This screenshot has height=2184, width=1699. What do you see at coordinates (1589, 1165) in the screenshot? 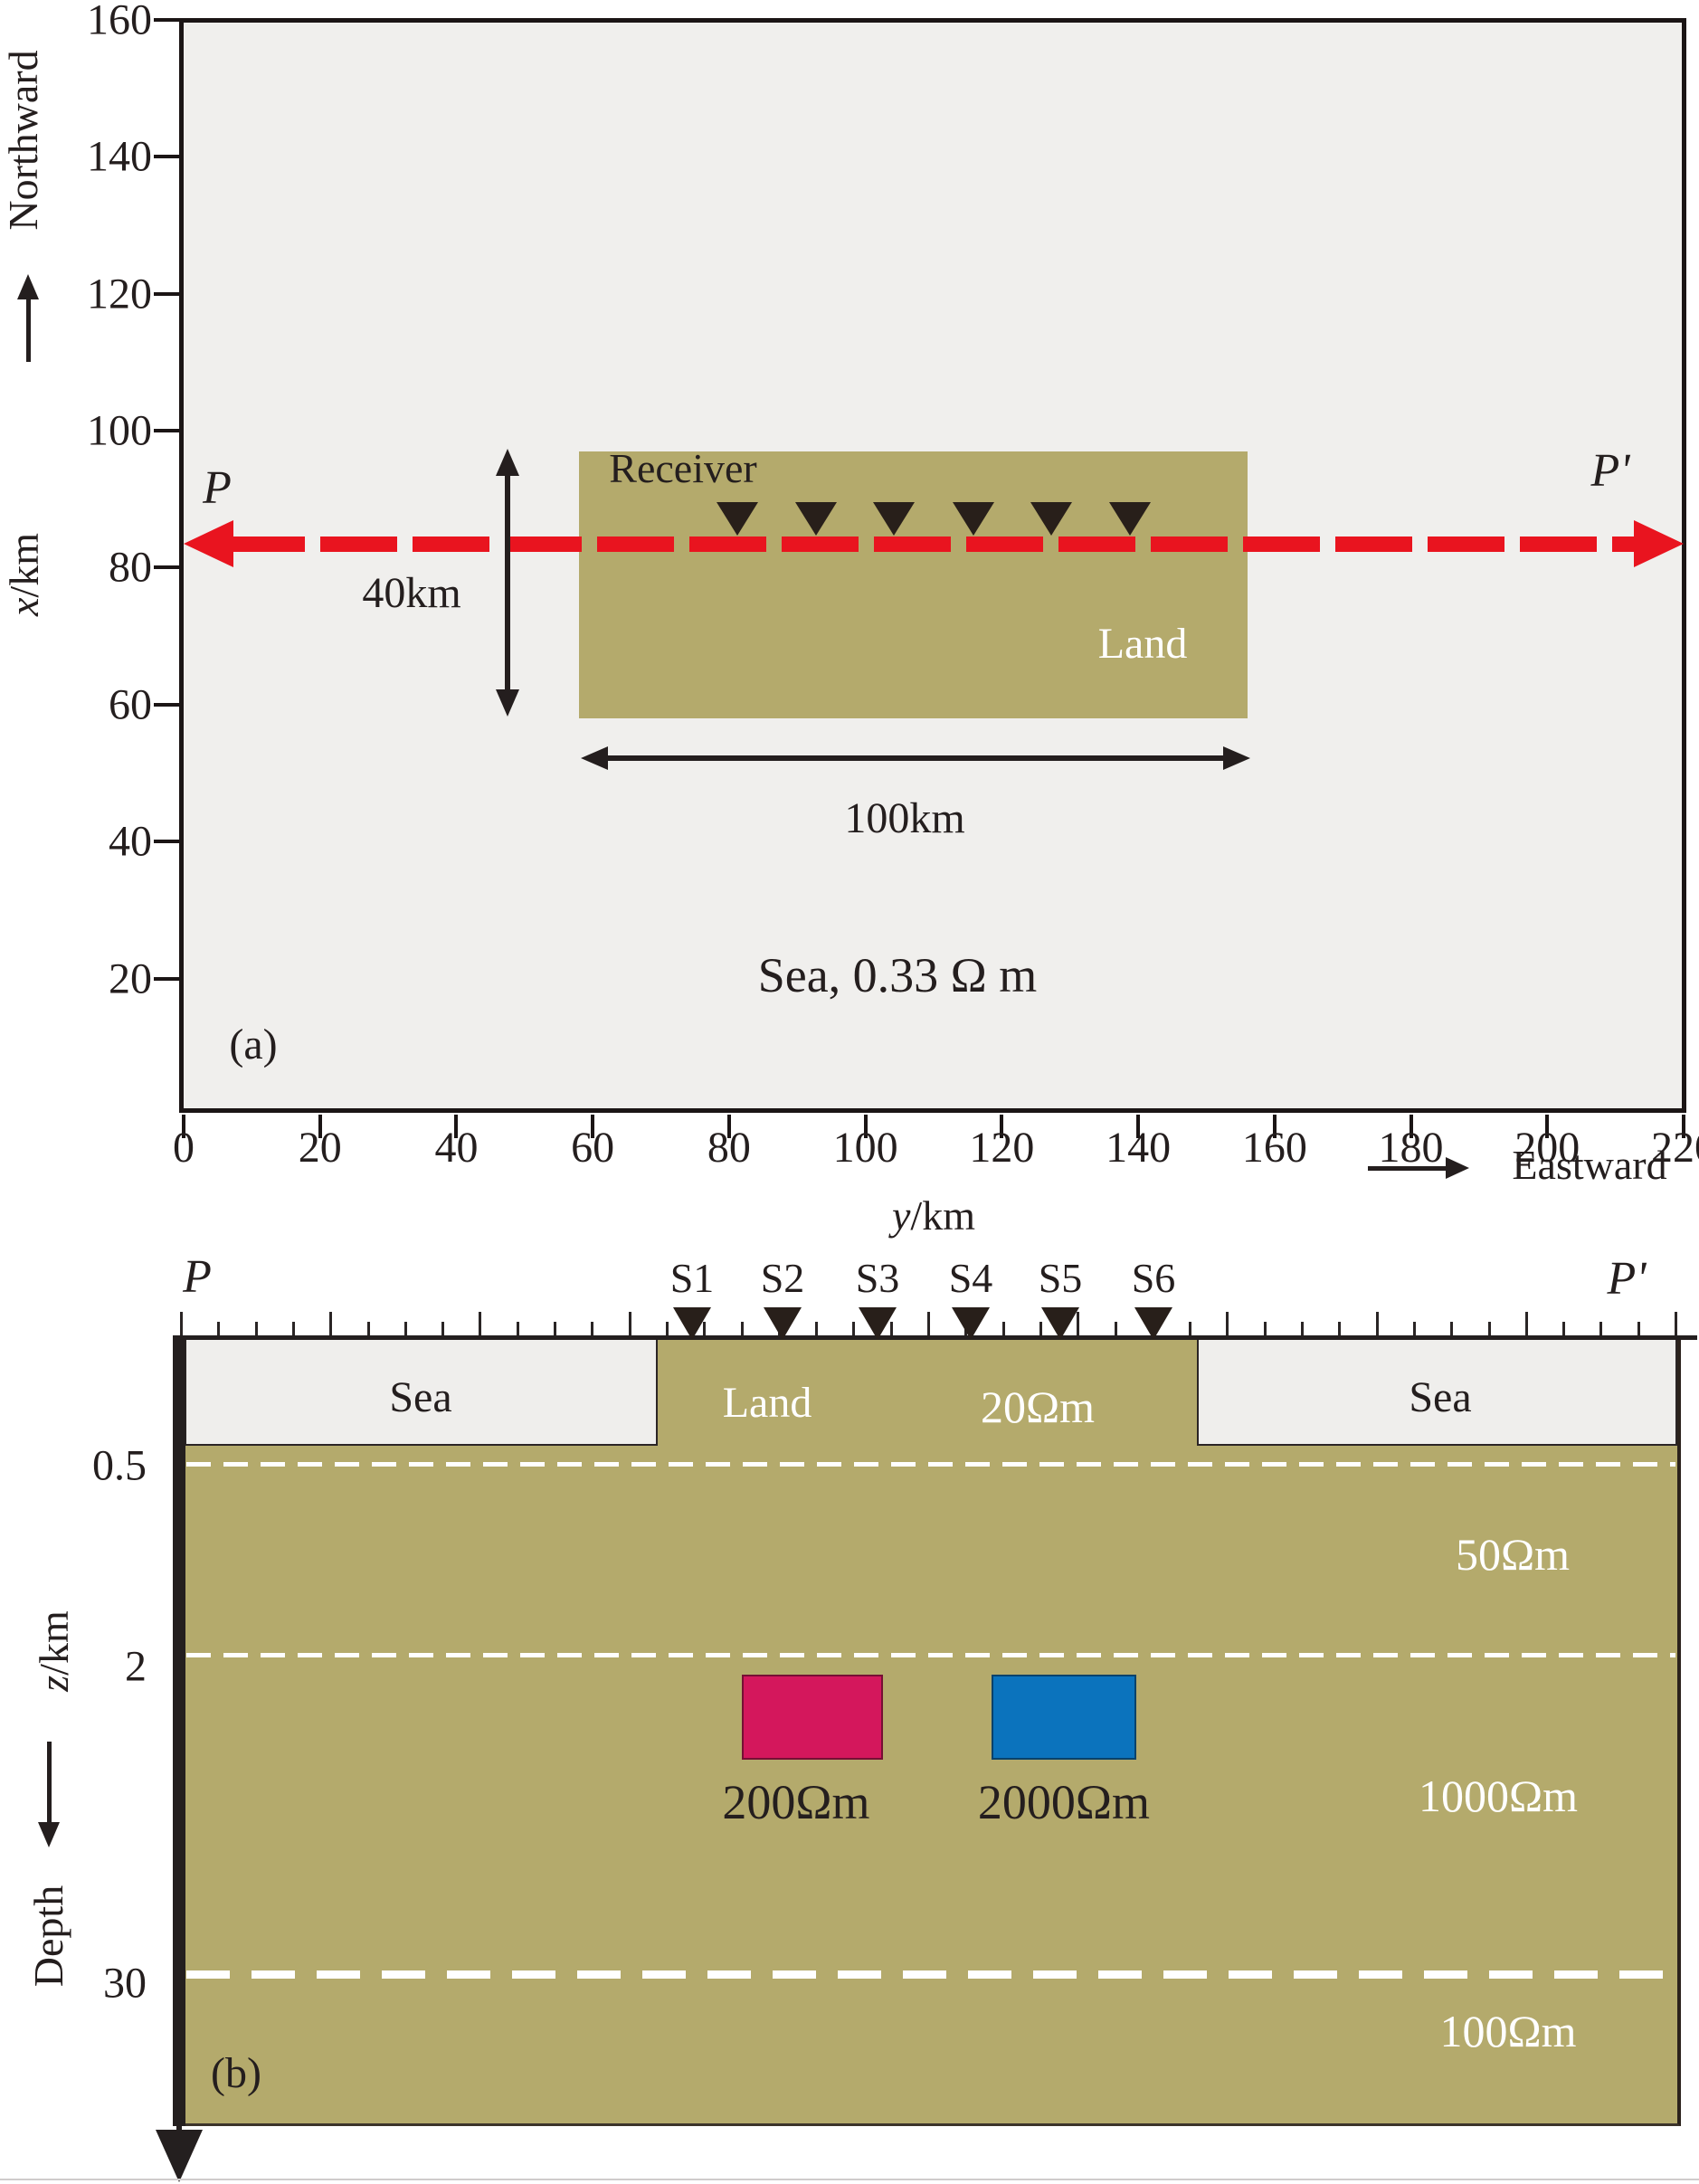
I see `x-axis-direction-label: Eastward` at bounding box center [1589, 1165].